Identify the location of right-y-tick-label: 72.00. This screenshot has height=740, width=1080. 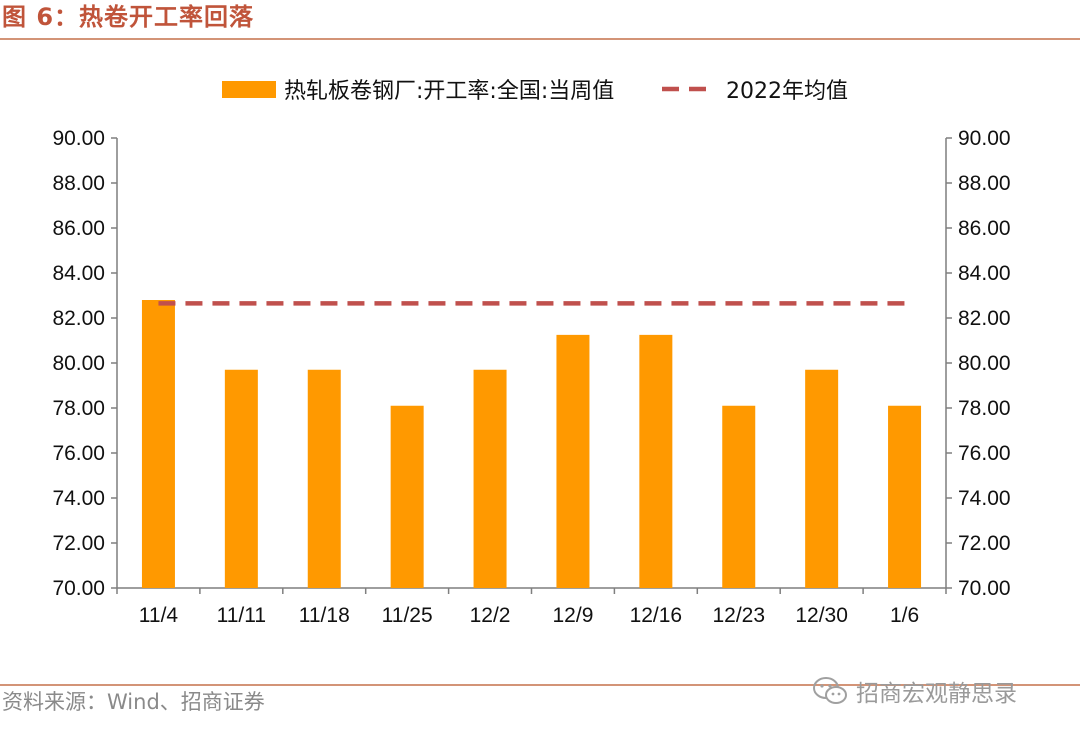
(984, 543).